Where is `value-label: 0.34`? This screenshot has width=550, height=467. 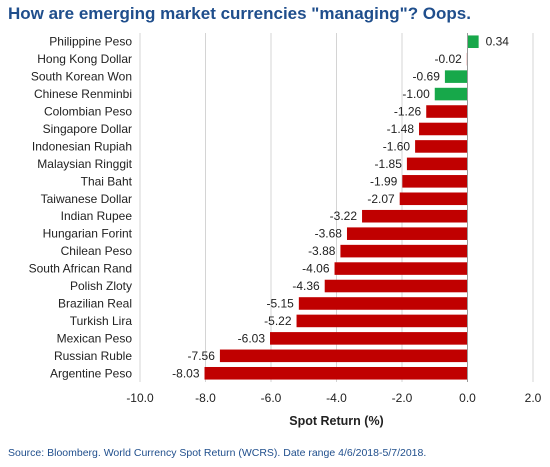 value-label: 0.34 is located at coordinates (498, 42).